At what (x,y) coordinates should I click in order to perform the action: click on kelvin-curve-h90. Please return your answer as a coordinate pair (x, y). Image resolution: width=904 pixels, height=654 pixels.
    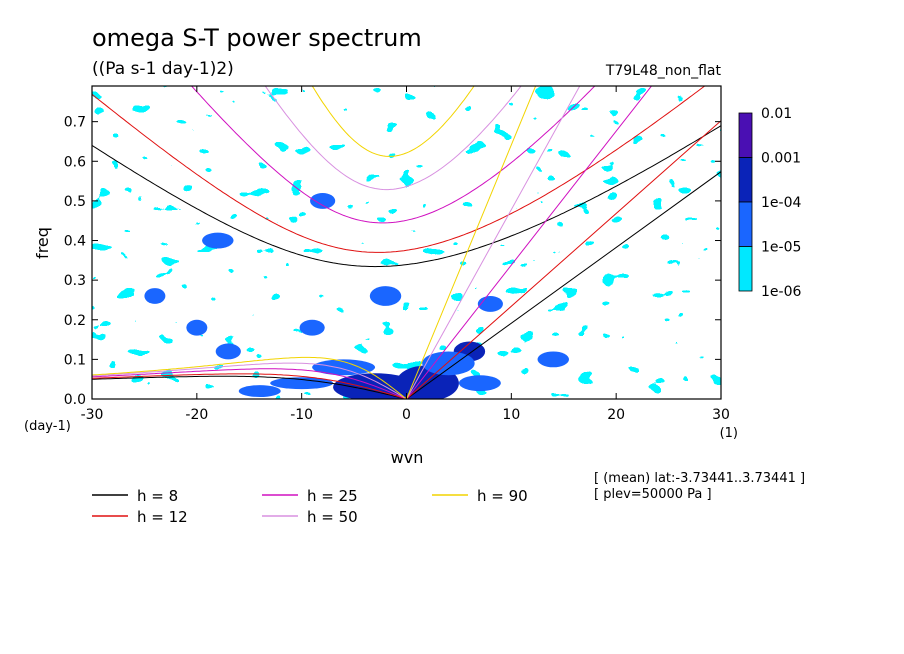
    Looking at the image, I should click on (471, 242).